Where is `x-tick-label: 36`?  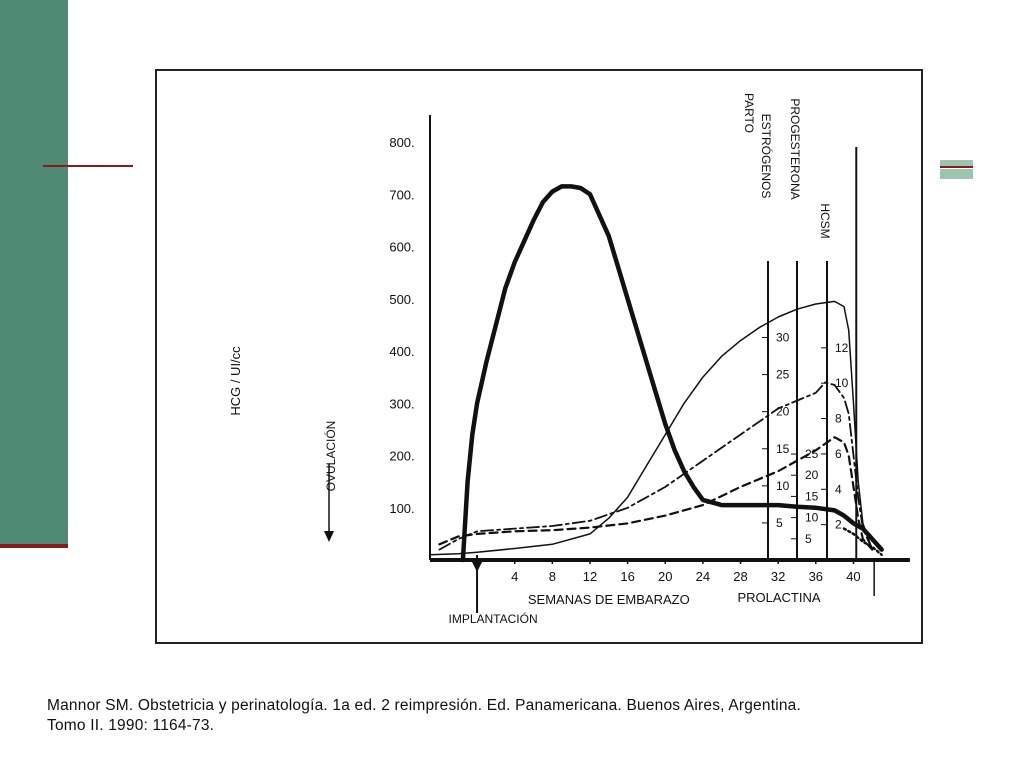 x-tick-label: 36 is located at coordinates (816, 576).